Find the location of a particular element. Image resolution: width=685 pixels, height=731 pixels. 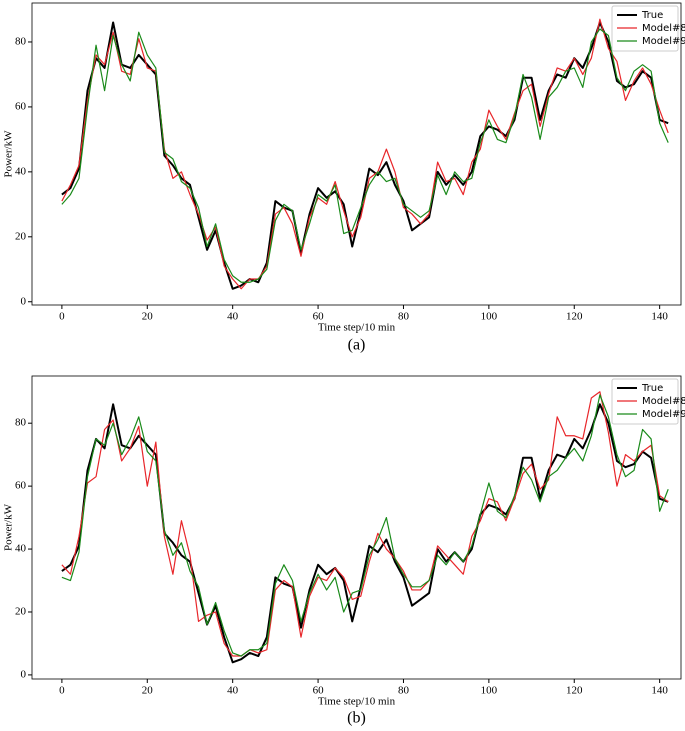

caption: (a) is located at coordinates (357, 345).